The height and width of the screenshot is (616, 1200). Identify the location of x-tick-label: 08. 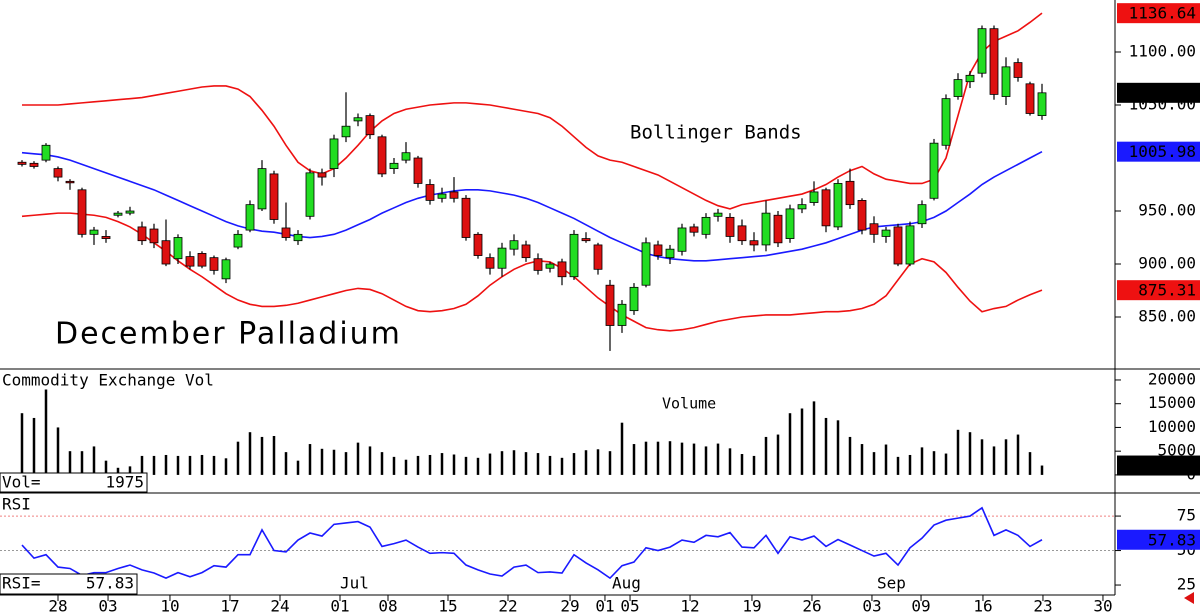
(387, 606).